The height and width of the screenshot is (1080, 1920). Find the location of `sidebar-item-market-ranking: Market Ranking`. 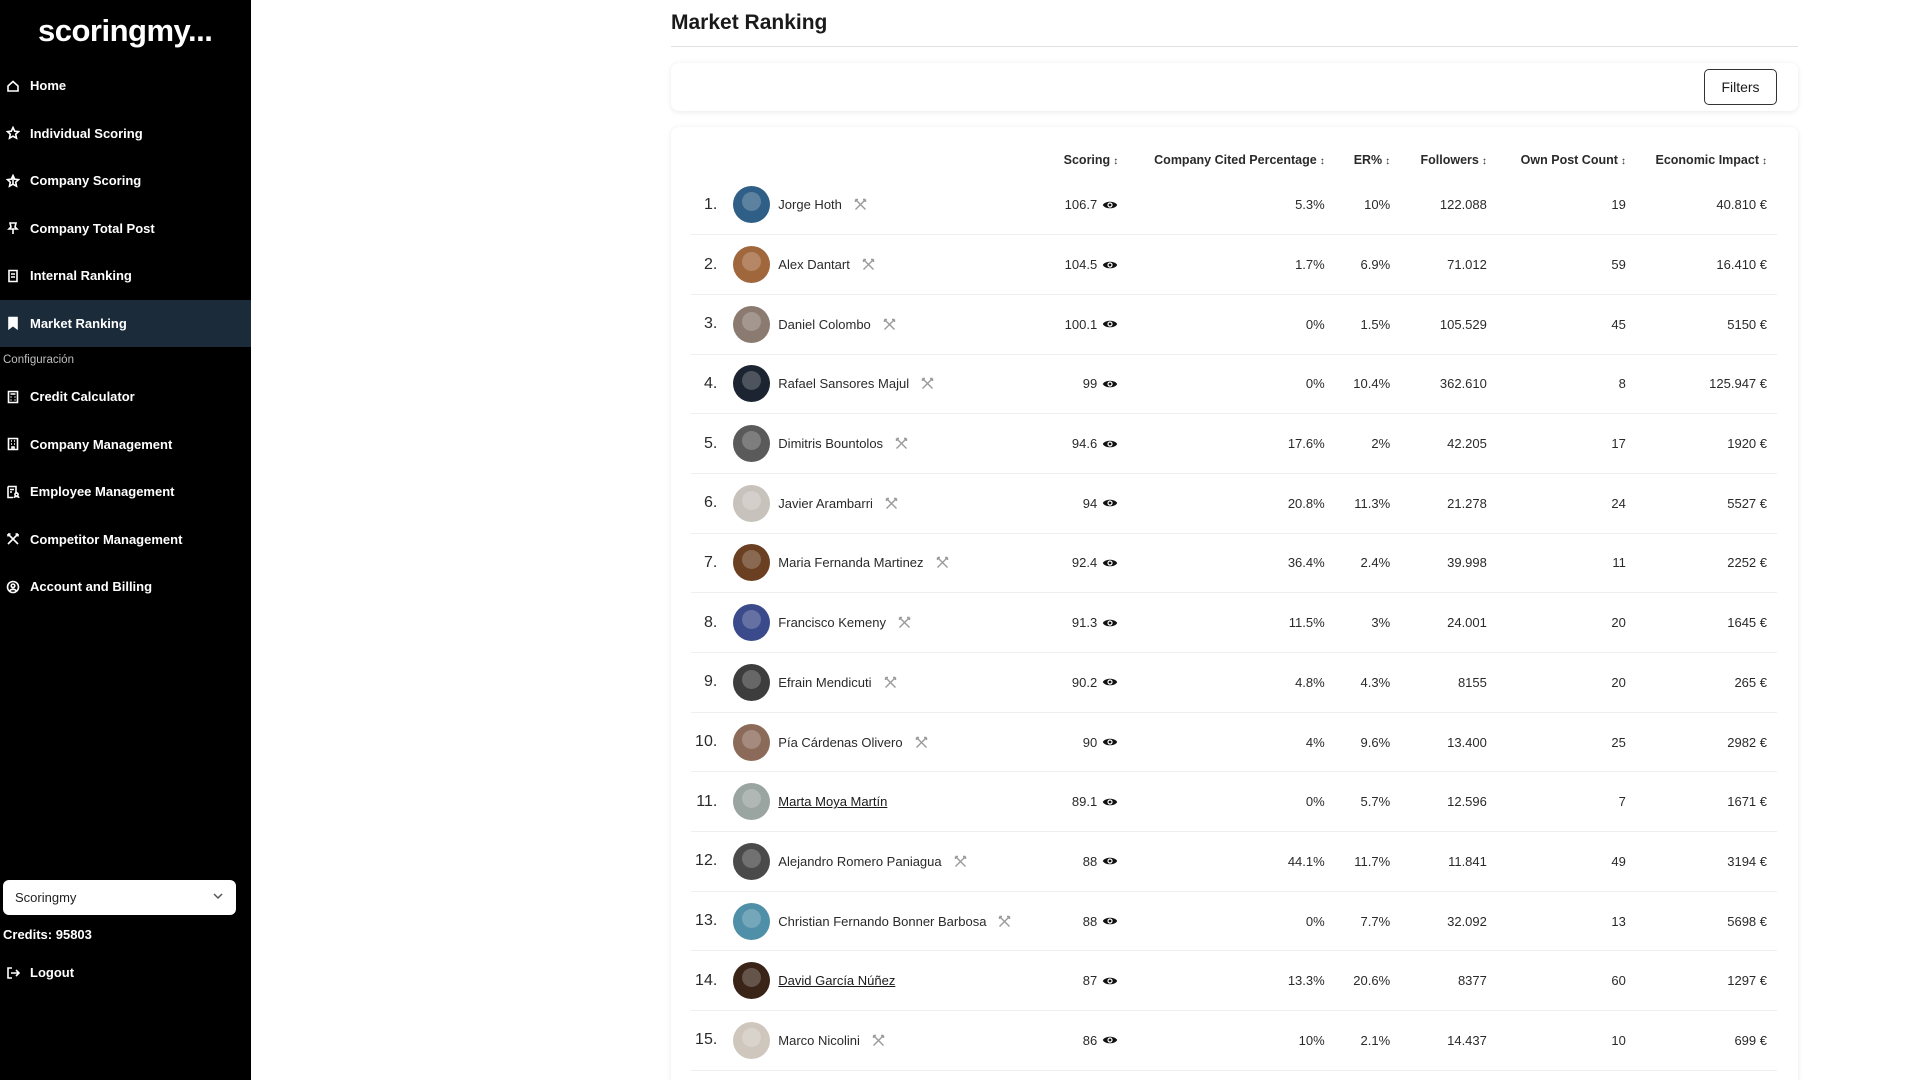

sidebar-item-market-ranking: Market Ranking is located at coordinates (125, 323).